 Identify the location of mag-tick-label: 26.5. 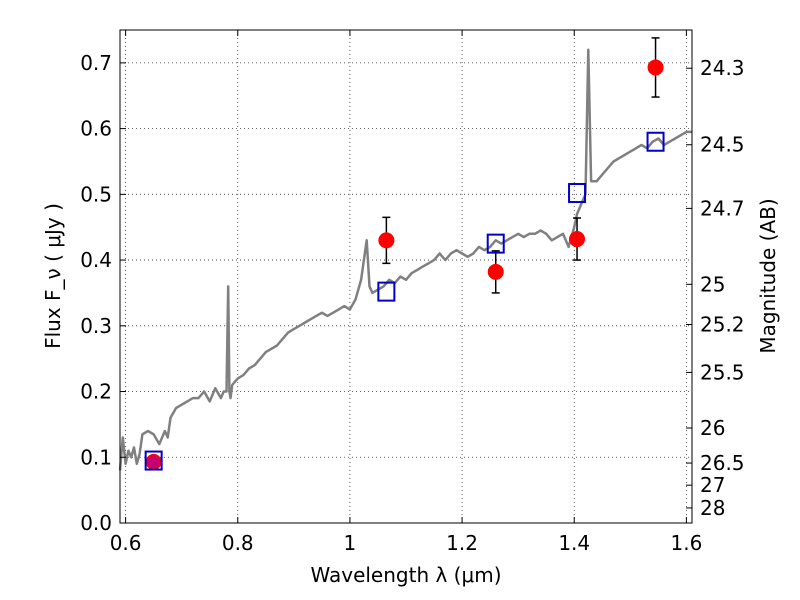
(722, 463).